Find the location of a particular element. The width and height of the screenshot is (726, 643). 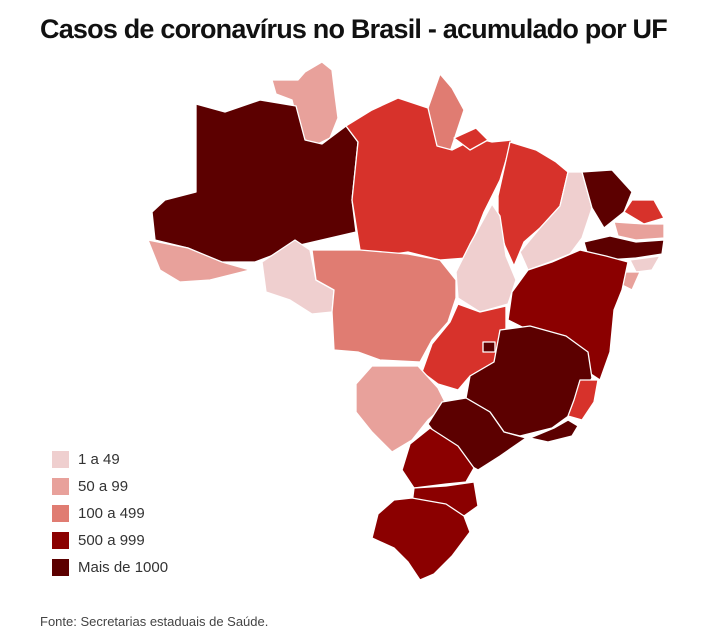

state-am is located at coordinates (255, 181).